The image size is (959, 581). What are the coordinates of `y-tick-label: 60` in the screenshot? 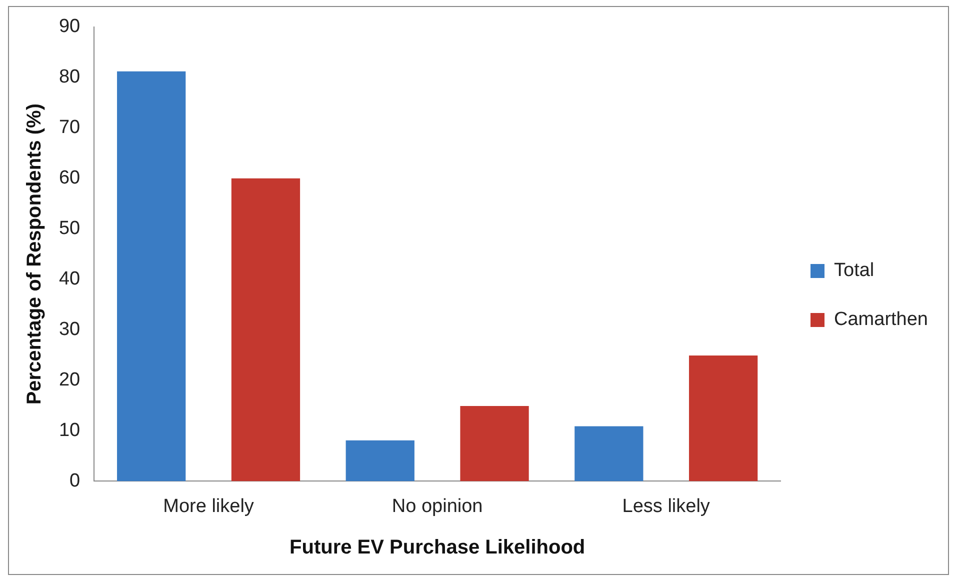 It's located at (69, 178).